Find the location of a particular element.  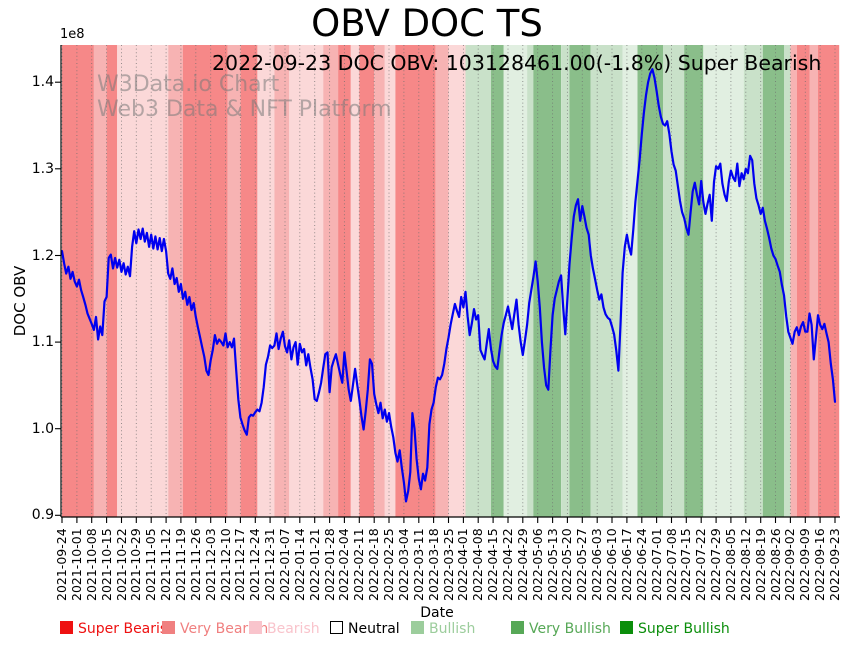

watermark-line1: W3Data.io Chart is located at coordinates (188, 84).